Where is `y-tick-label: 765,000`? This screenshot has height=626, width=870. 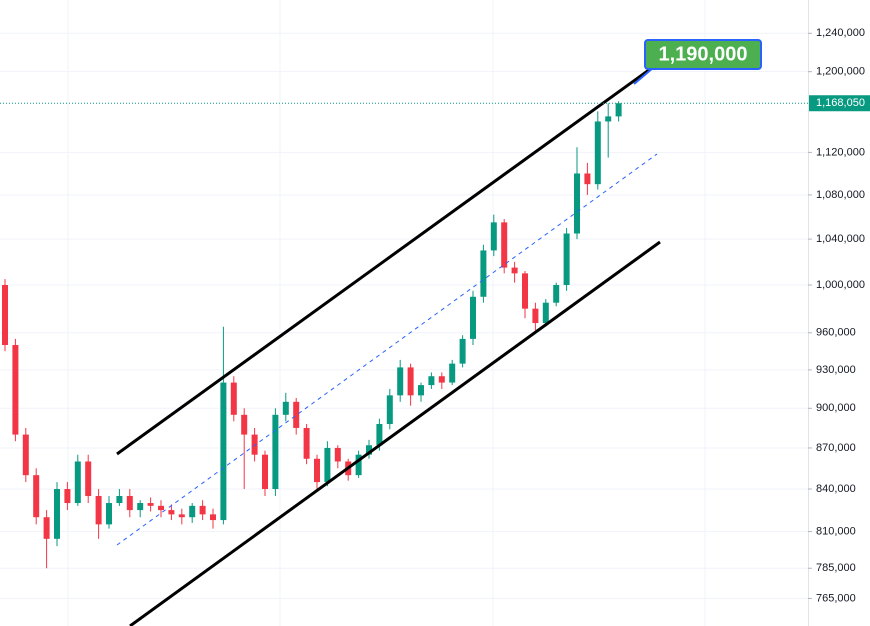
y-tick-label: 765,000 is located at coordinates (836, 598).